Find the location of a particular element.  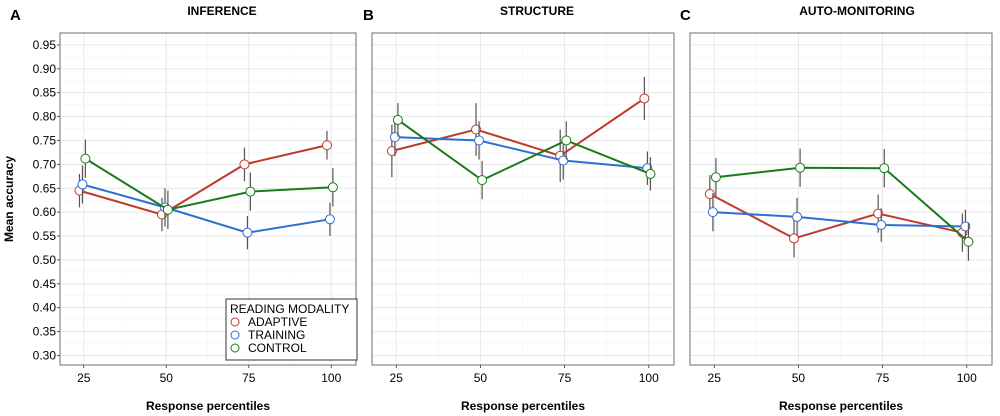

panel-title: AUTO-MONITORING is located at coordinates (857, 11).